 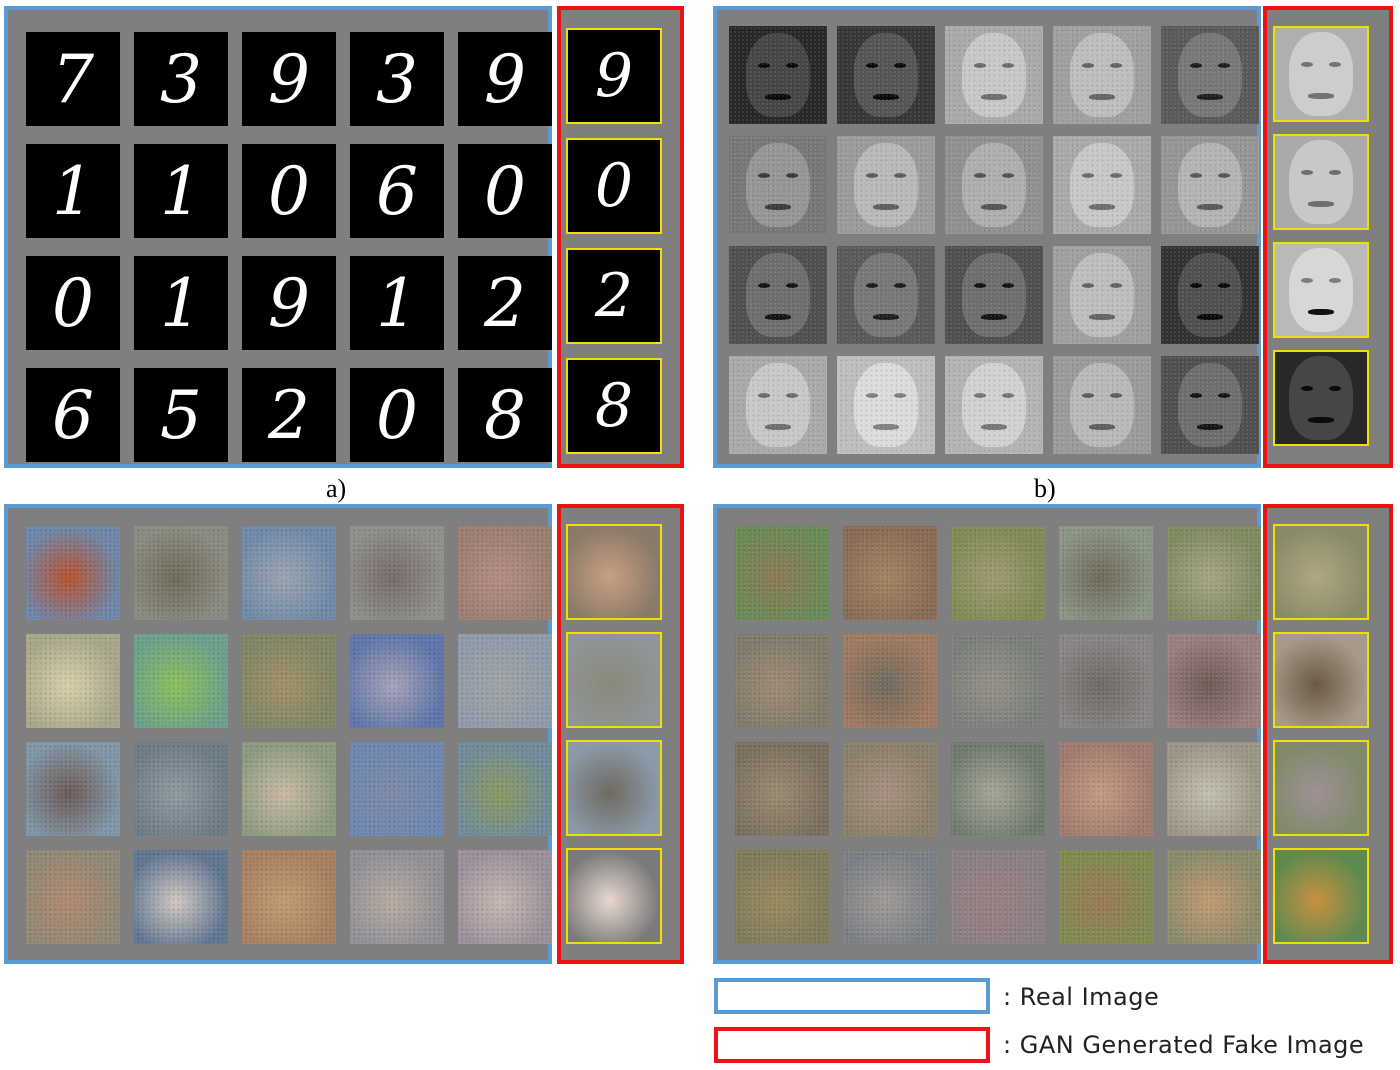 I want to click on real-digit-tile: 7, so click(x=73, y=79).